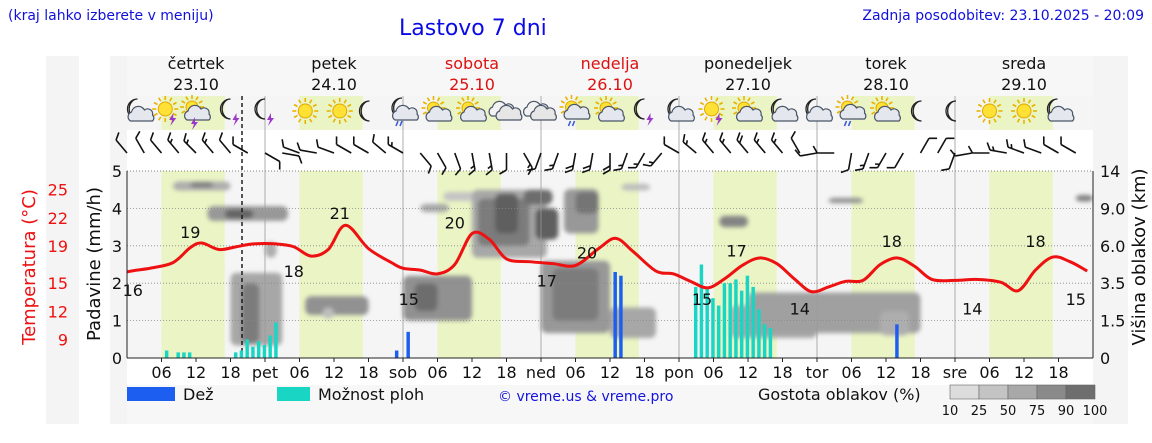 The image size is (1152, 443). What do you see at coordinates (607, 258) in the screenshot?
I see `temperature-line` at bounding box center [607, 258].